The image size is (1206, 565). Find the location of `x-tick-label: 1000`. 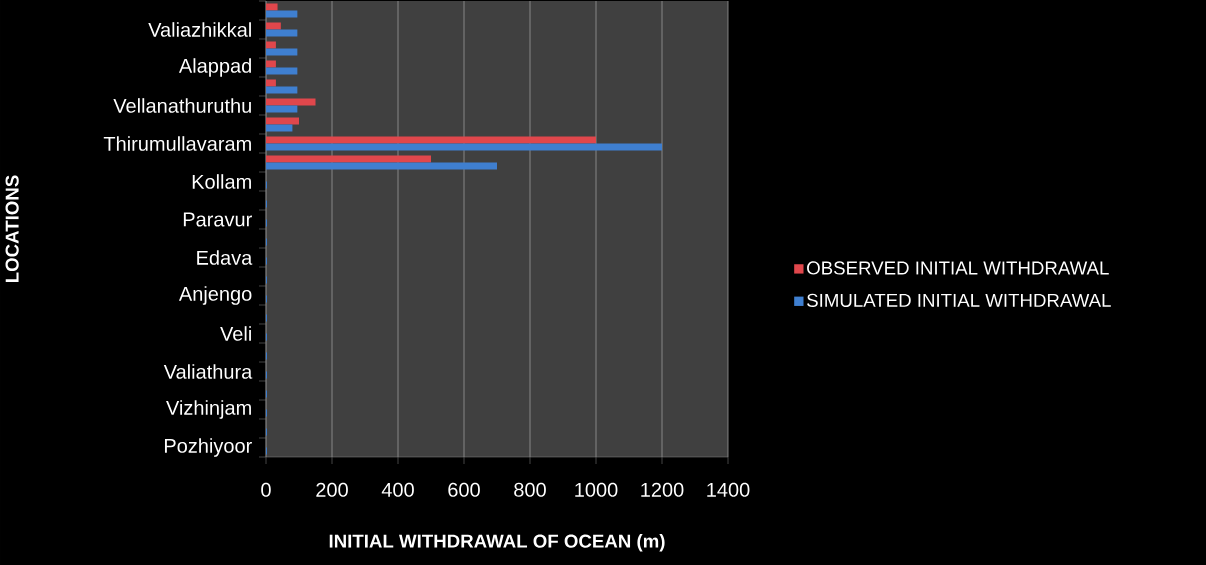

x-tick-label: 1000 is located at coordinates (596, 489).